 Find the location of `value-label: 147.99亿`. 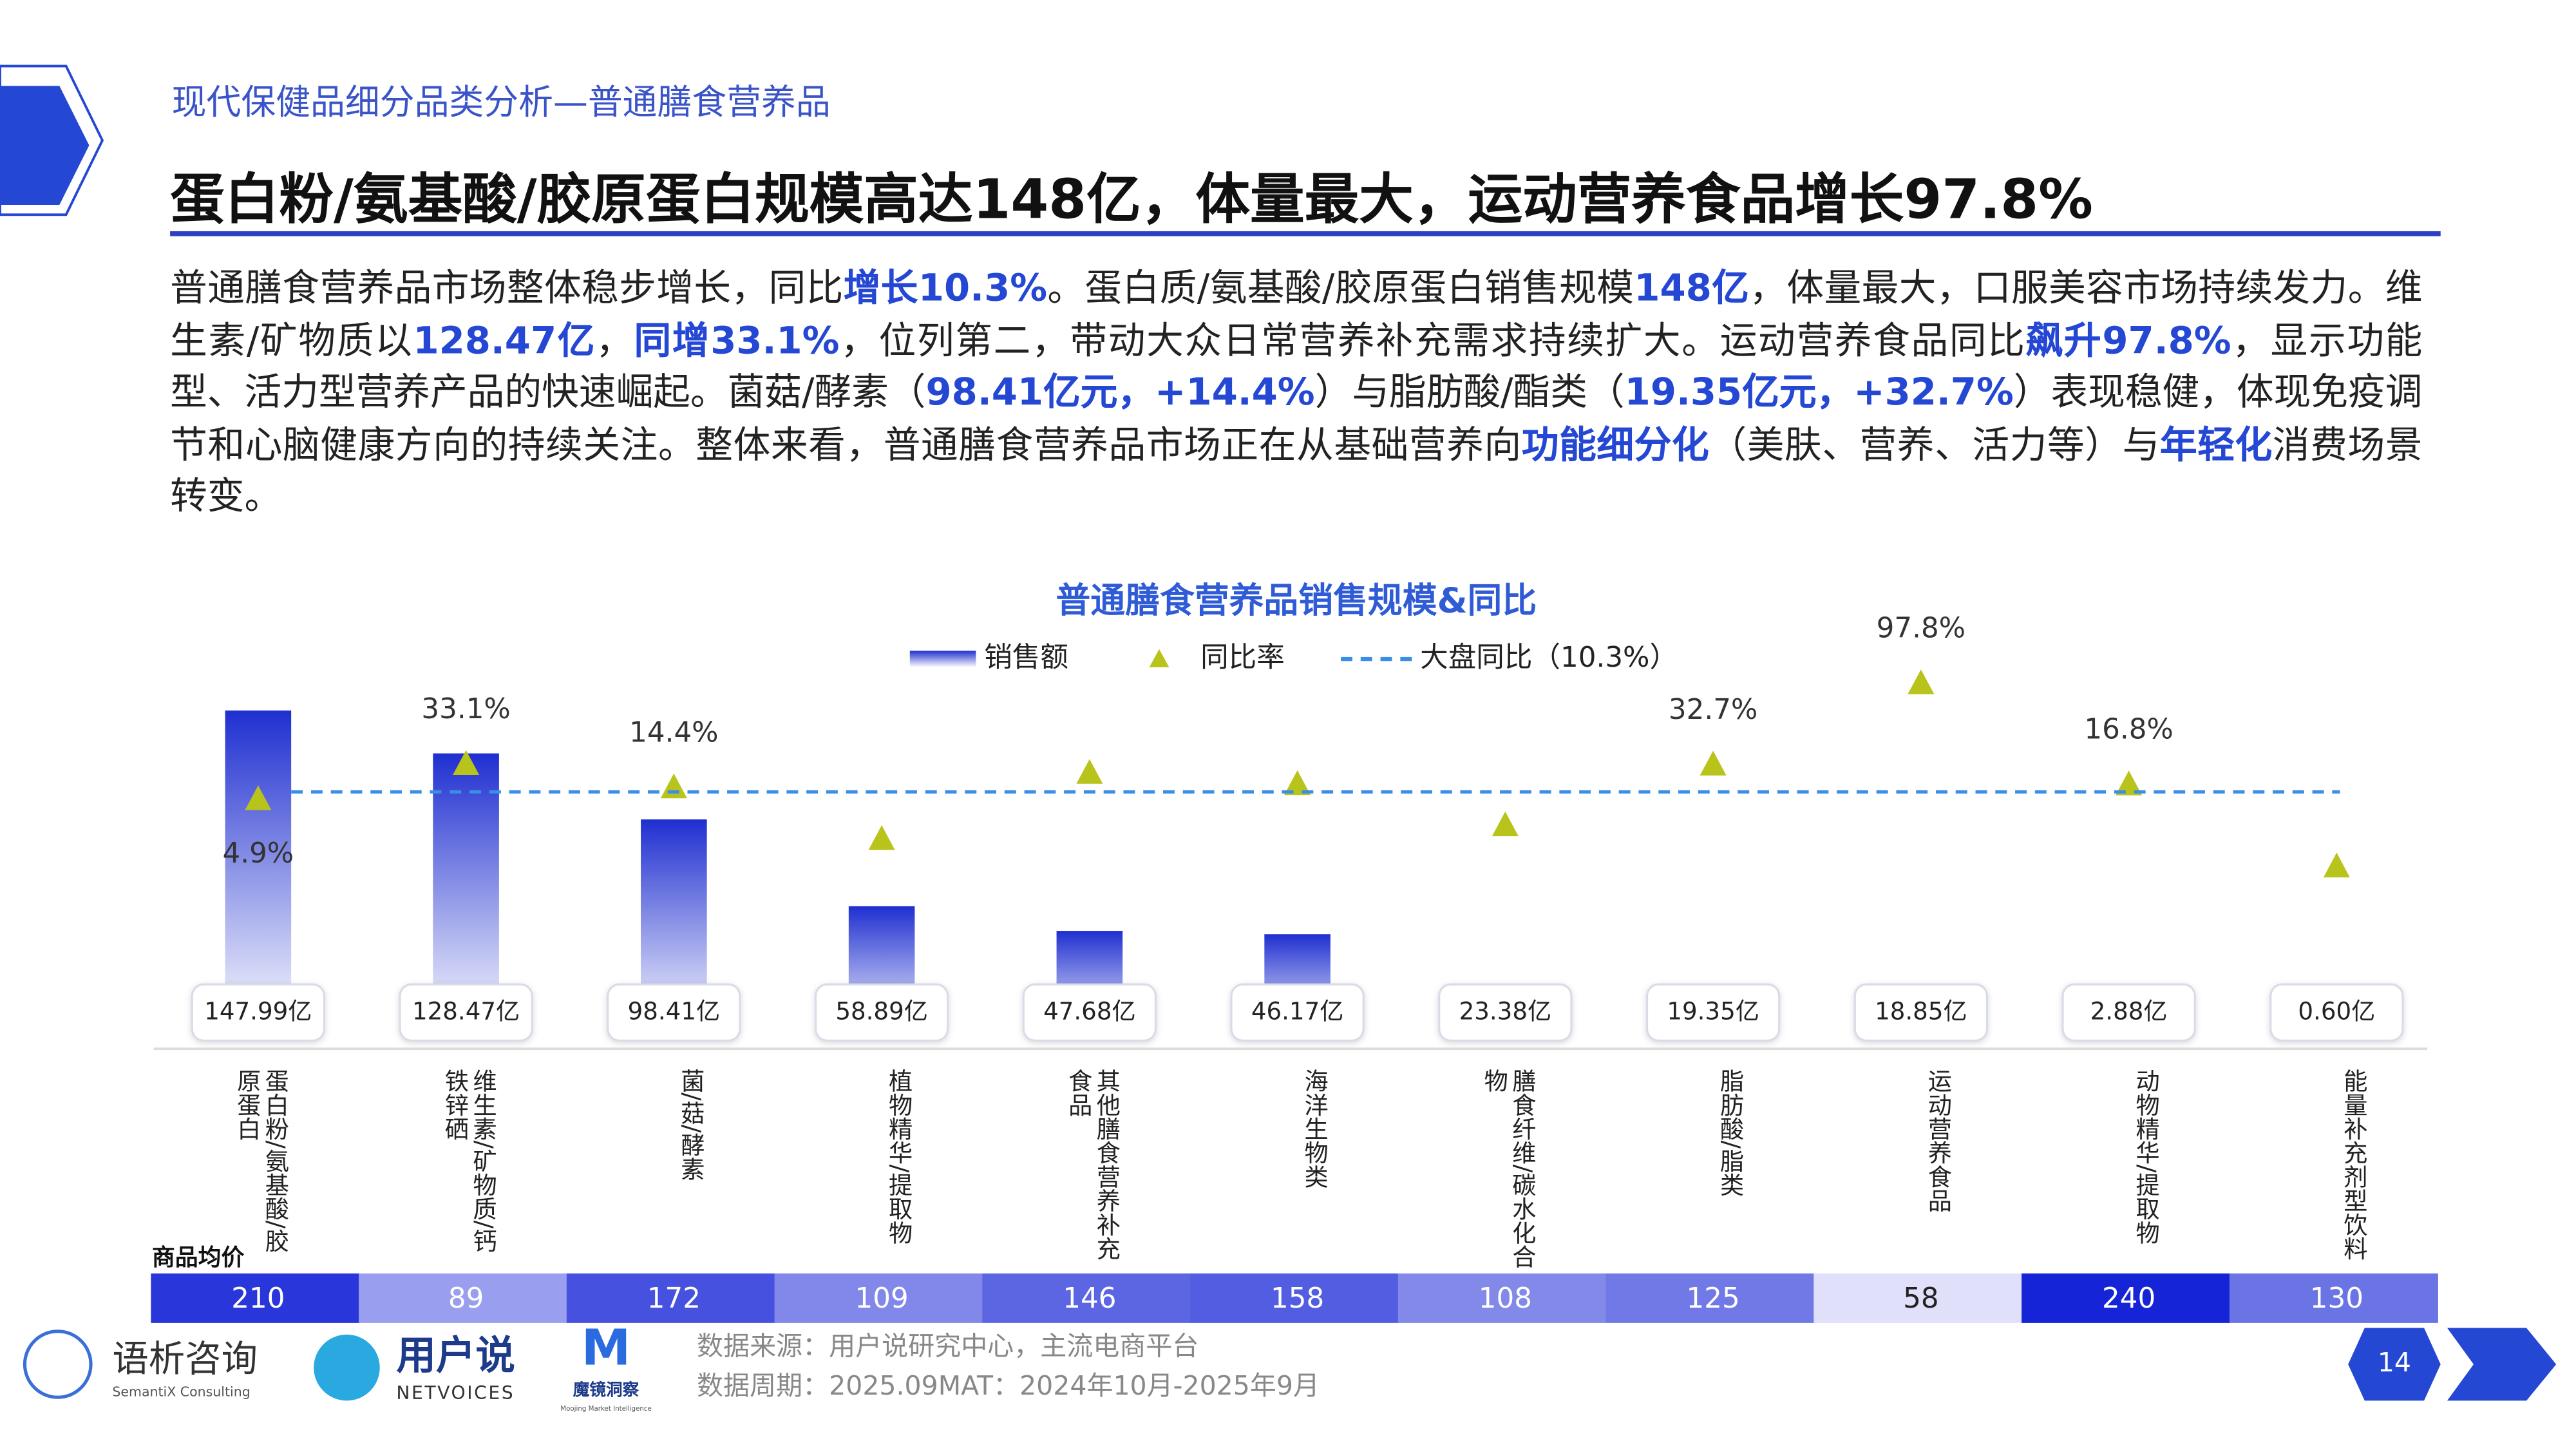

value-label: 147.99亿 is located at coordinates (258, 1011).